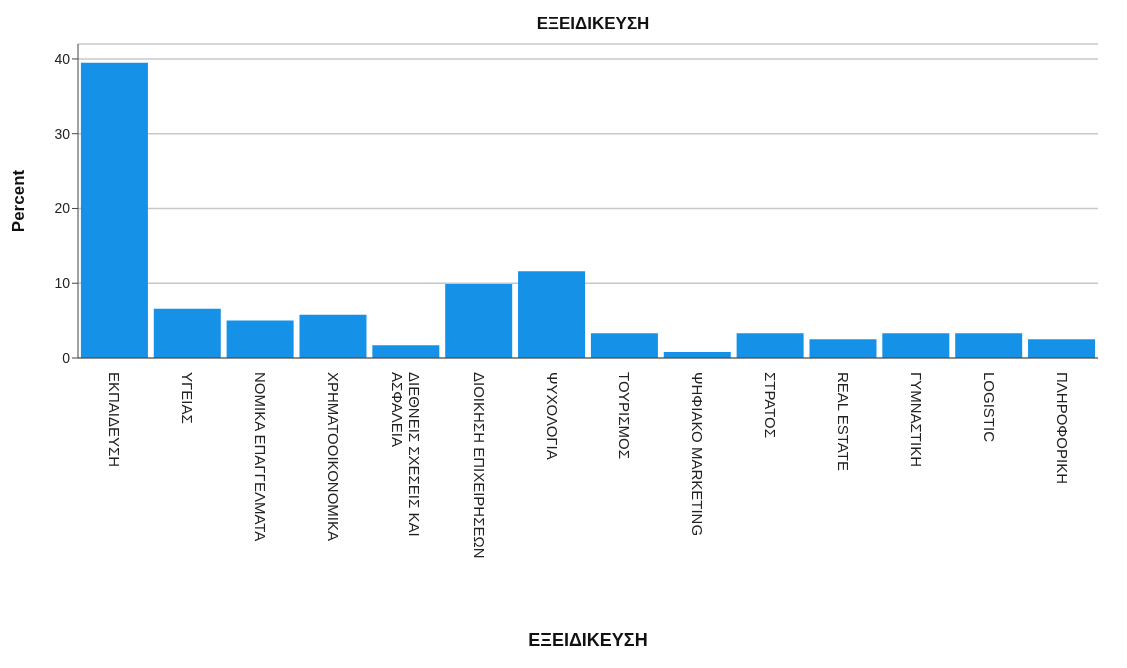 The image size is (1127, 668). Describe the element at coordinates (188, 398) in the screenshot. I see `x-tick-label: ΥΓΕΙΑΣ` at that location.